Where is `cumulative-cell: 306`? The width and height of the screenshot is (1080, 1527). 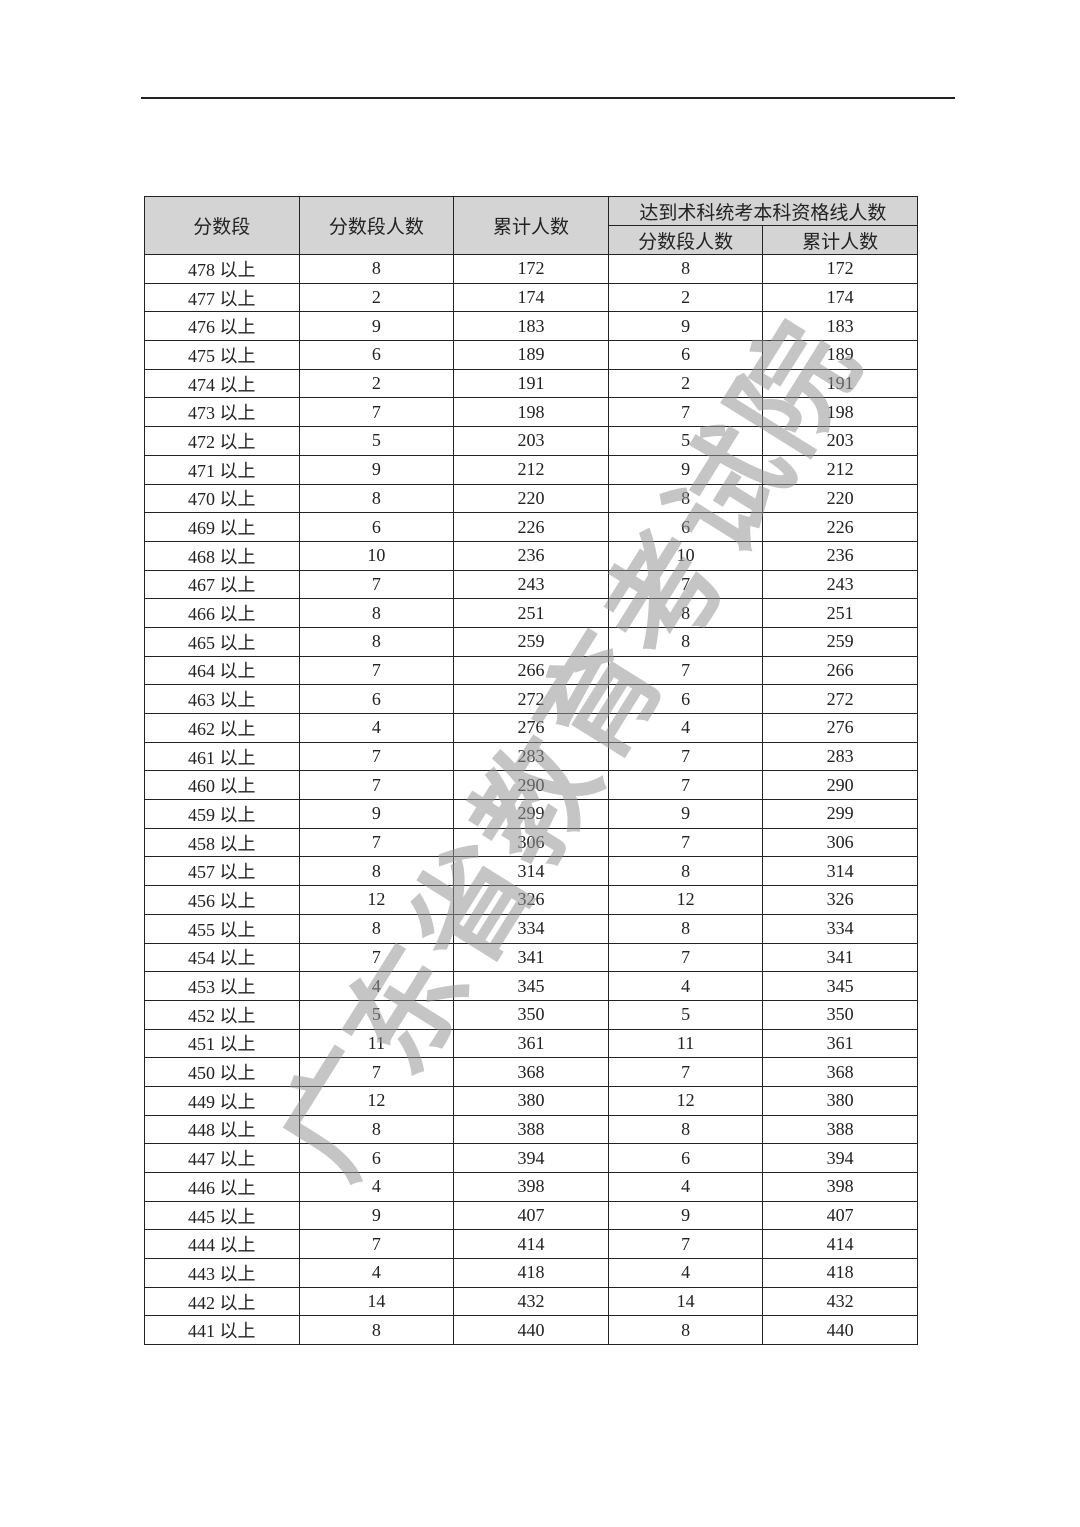 cumulative-cell: 306 is located at coordinates (531, 842).